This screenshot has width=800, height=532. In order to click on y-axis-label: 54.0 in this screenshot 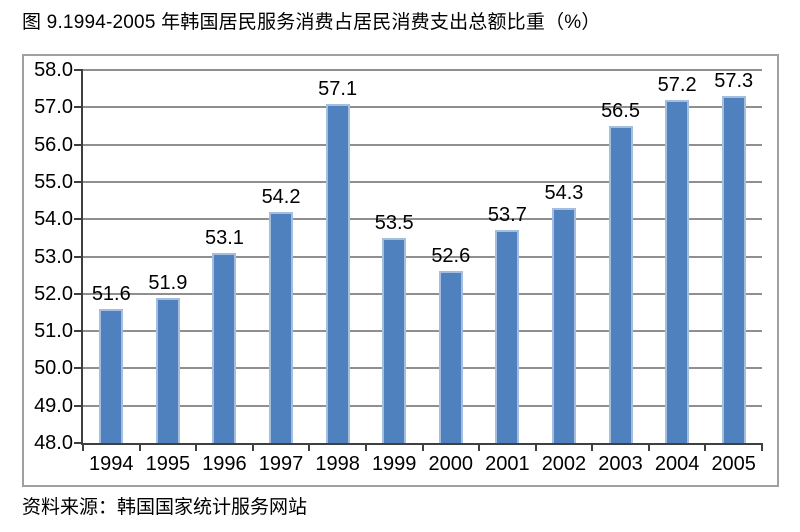, I will do `click(53, 219)`.